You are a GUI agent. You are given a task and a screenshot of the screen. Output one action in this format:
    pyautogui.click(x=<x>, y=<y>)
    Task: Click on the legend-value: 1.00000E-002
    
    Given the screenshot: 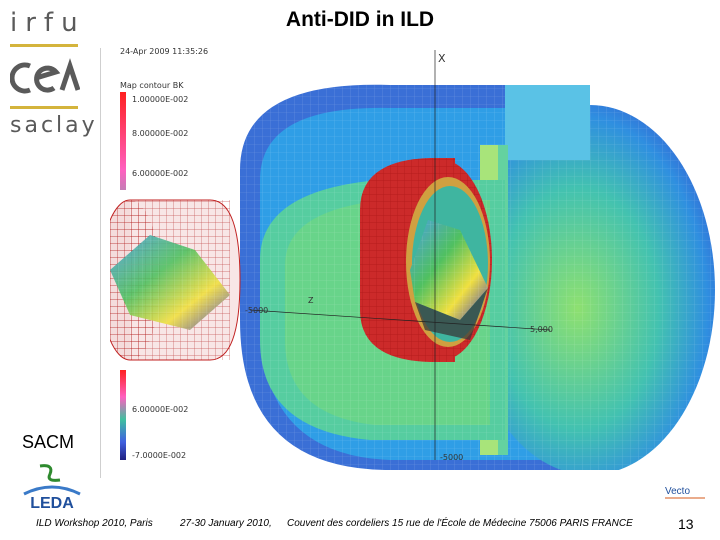 What is the action you would take?
    pyautogui.click(x=160, y=99)
    